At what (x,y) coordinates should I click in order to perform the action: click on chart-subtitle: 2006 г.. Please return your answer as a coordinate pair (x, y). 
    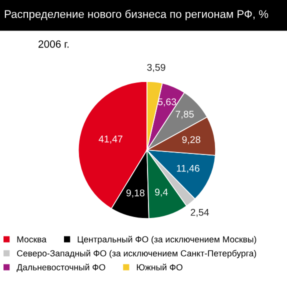
    Looking at the image, I should click on (53, 44).